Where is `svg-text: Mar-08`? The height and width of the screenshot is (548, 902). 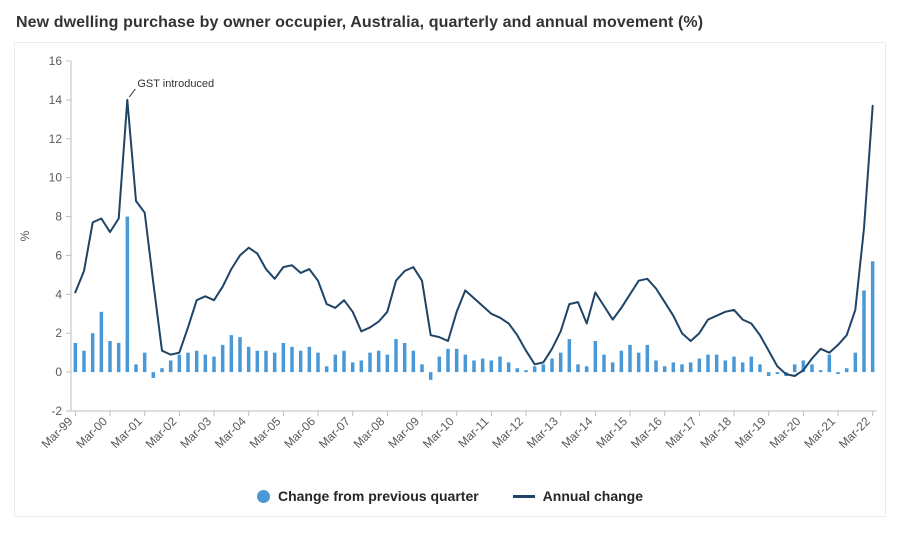
svg-text: Mar-08 is located at coordinates (369, 432).